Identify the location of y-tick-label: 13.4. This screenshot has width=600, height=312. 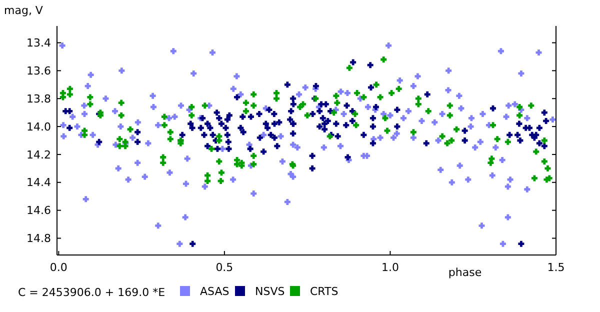
(38, 43).